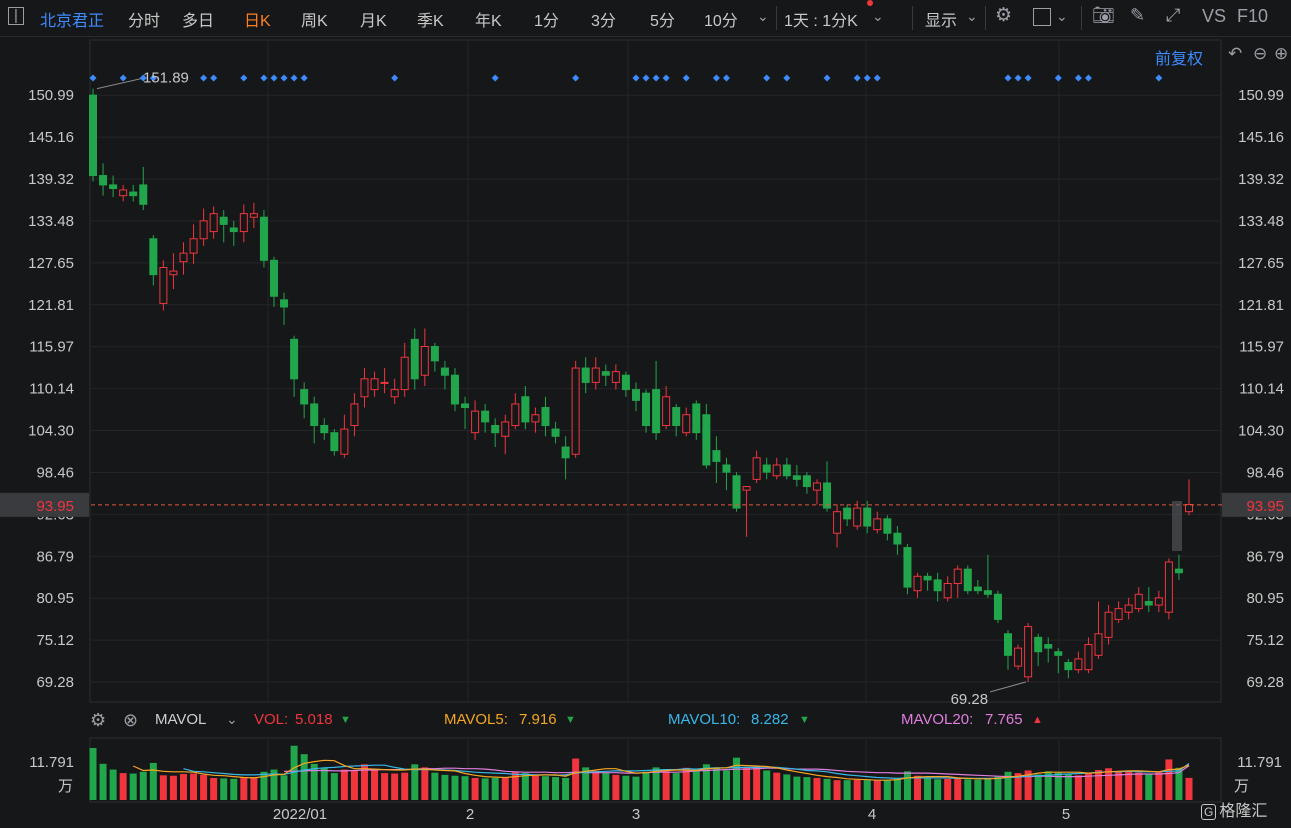  I want to click on vs-compare-button: VS, so click(1214, 16).